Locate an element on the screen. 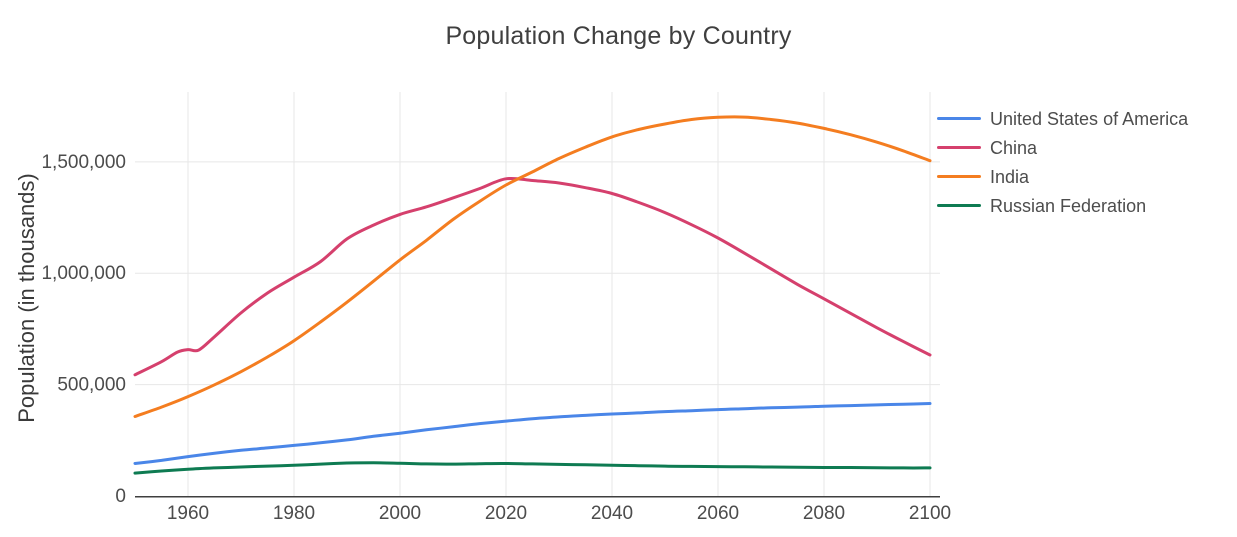 This screenshot has width=1237, height=537. series-line-united-states-of-america is located at coordinates (532, 433).